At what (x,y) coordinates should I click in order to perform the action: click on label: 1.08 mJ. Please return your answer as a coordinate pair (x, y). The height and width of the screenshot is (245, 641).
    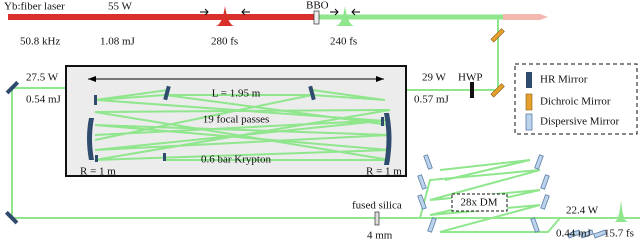
    Looking at the image, I should click on (118, 42).